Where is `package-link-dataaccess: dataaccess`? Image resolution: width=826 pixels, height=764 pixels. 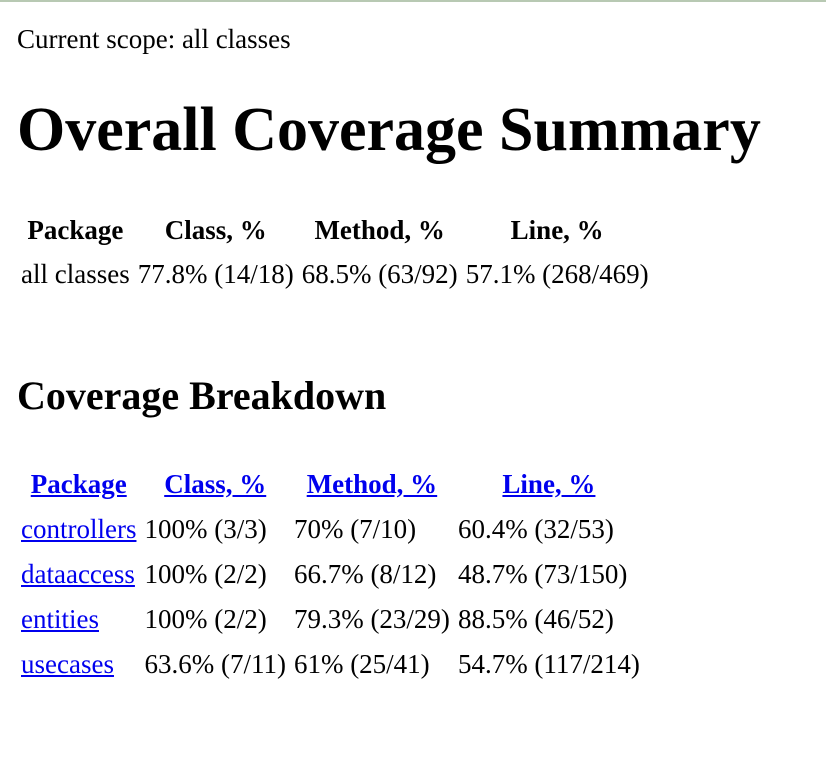
package-link-dataaccess: dataaccess is located at coordinates (78, 574).